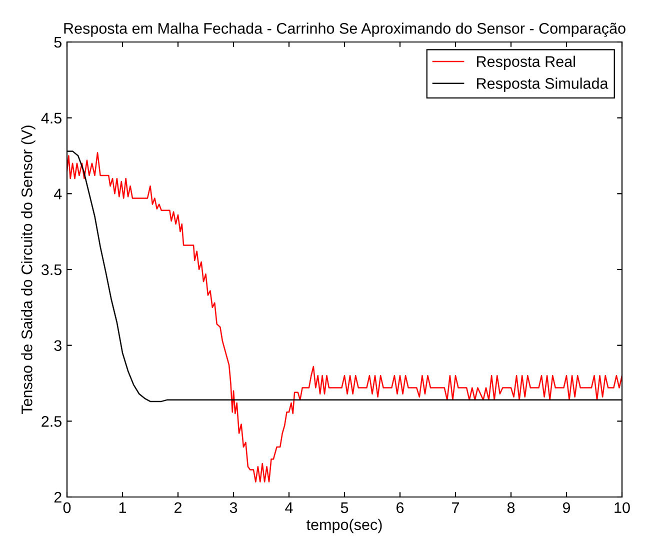 The image size is (652, 542). I want to click on y-axis-title: Tensao de Saida do Circuito do Sensor (V), so click(28, 270).